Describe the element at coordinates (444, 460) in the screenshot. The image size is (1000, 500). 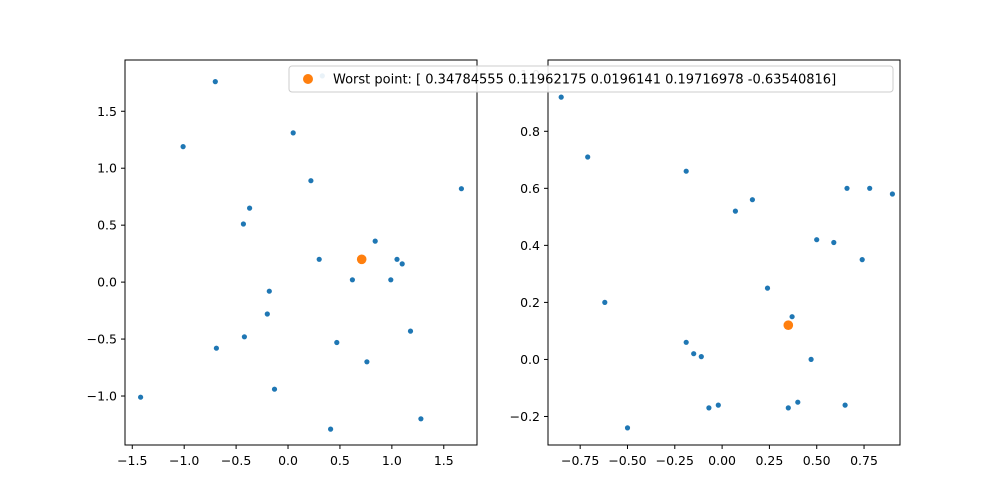
I see `left-x-tick-label: 1.5` at that location.